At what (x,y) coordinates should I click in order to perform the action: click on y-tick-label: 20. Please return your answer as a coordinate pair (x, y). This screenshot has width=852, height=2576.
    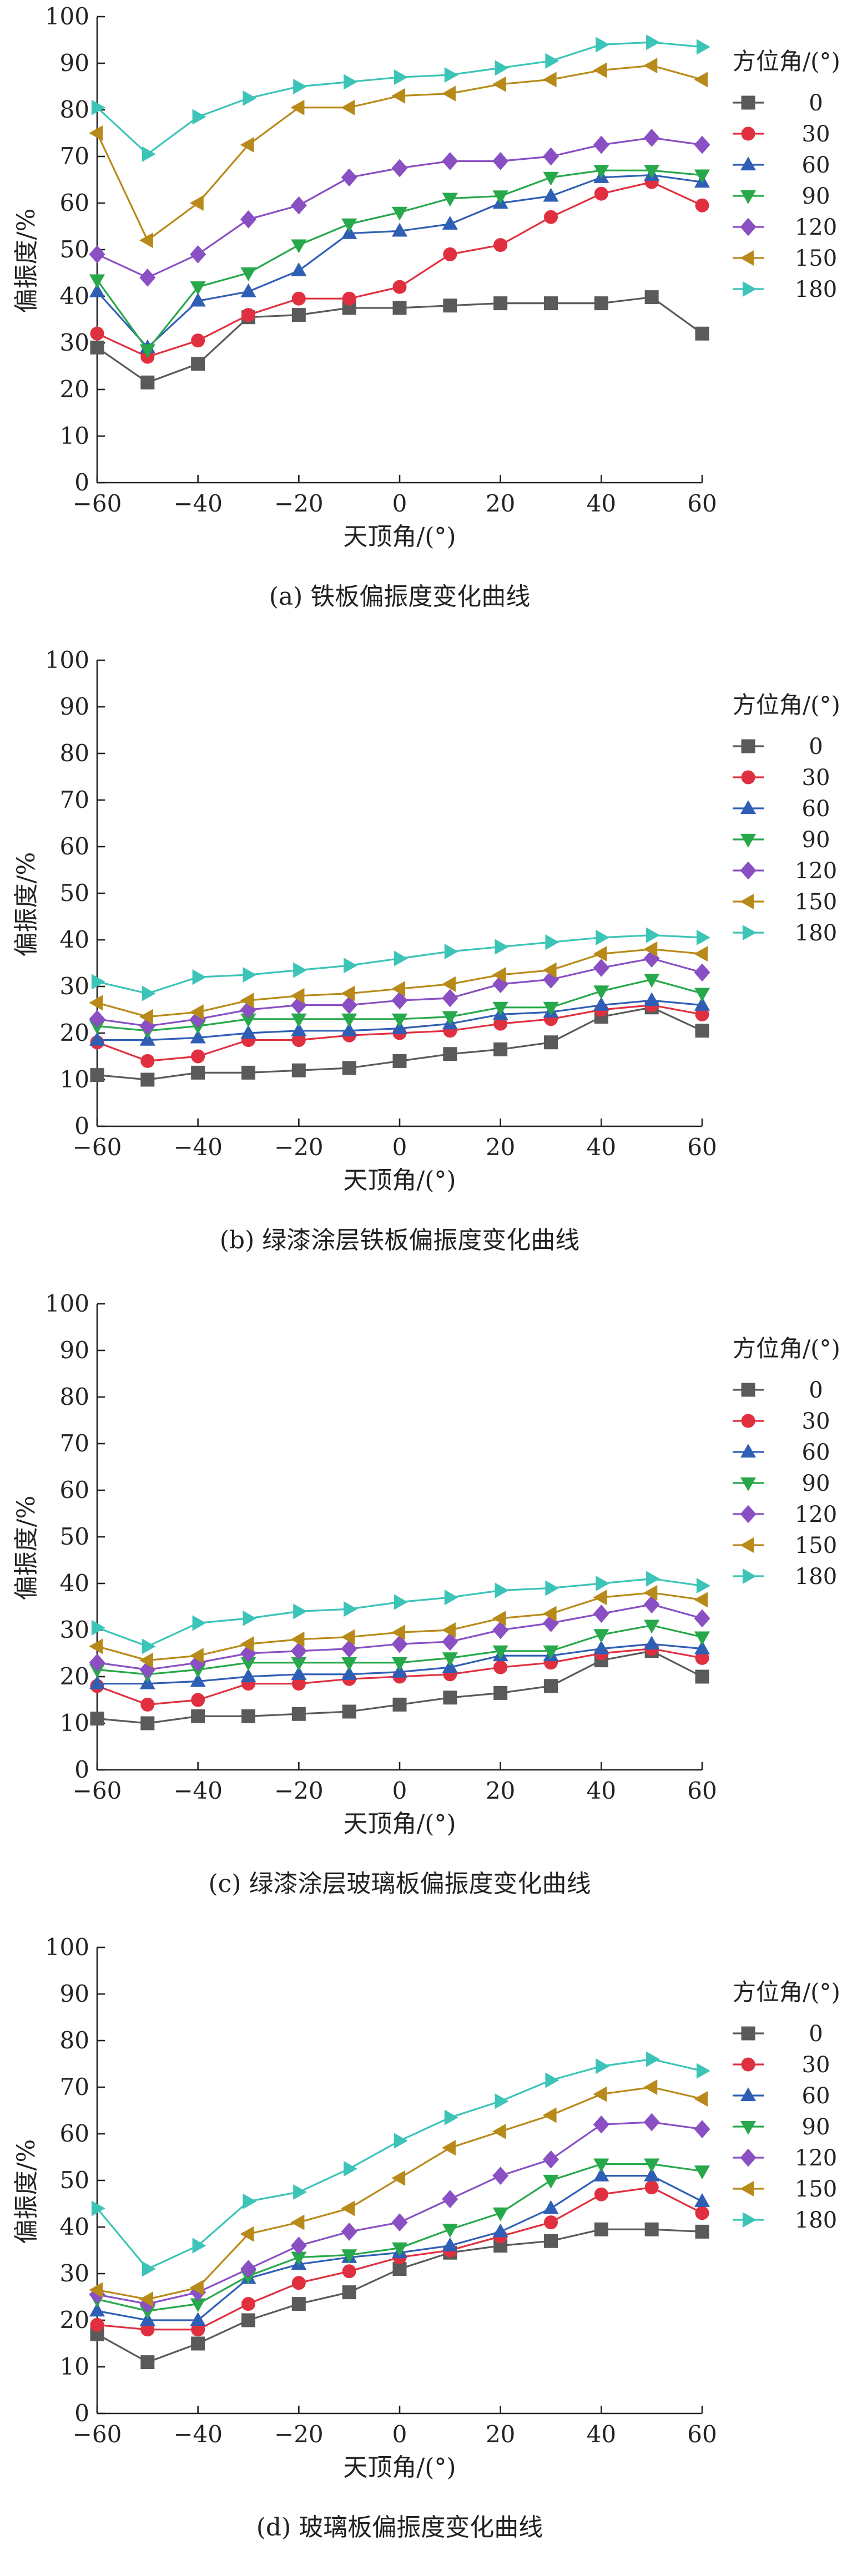
    Looking at the image, I should click on (74, 1032).